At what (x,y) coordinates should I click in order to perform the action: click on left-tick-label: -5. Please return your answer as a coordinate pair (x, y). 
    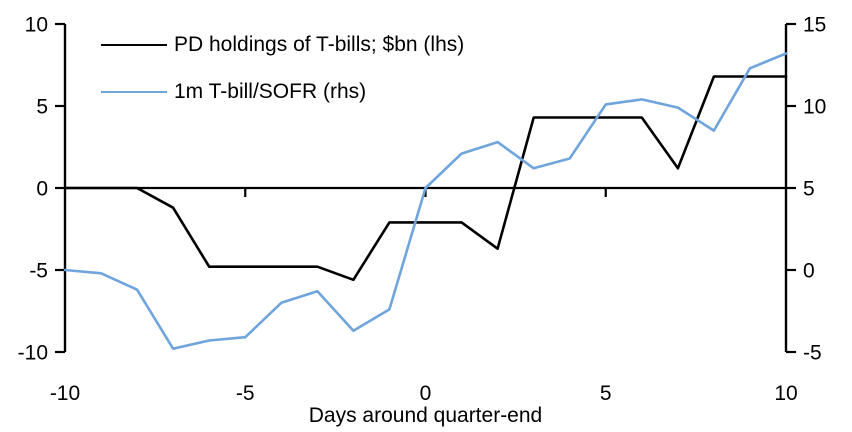
    Looking at the image, I should click on (38, 271).